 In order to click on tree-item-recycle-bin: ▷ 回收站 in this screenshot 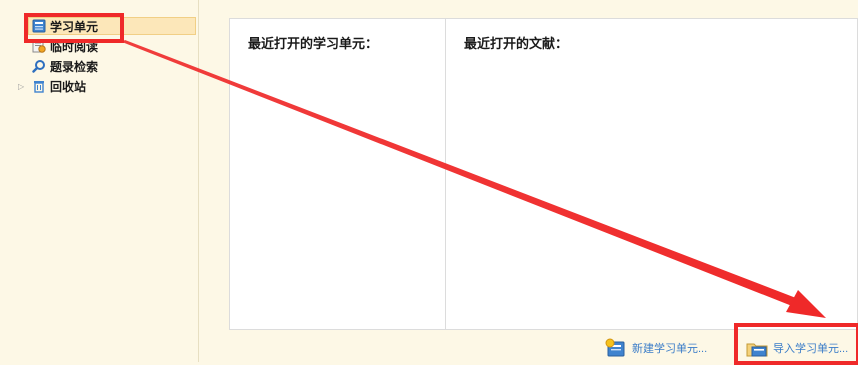, I will do `click(52, 86)`.